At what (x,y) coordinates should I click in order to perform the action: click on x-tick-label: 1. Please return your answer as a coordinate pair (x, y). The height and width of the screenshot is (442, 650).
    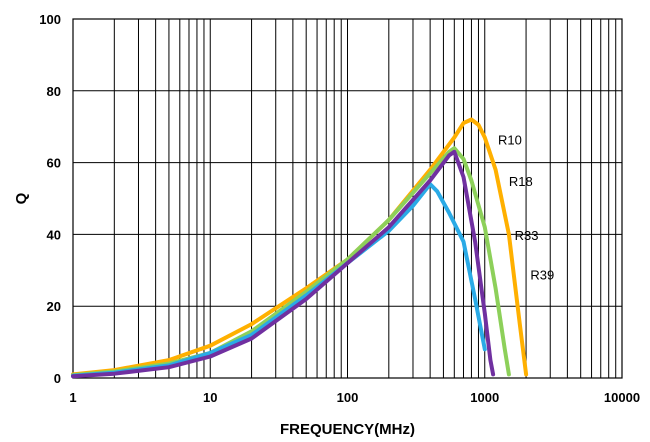
    Looking at the image, I should click on (72, 397).